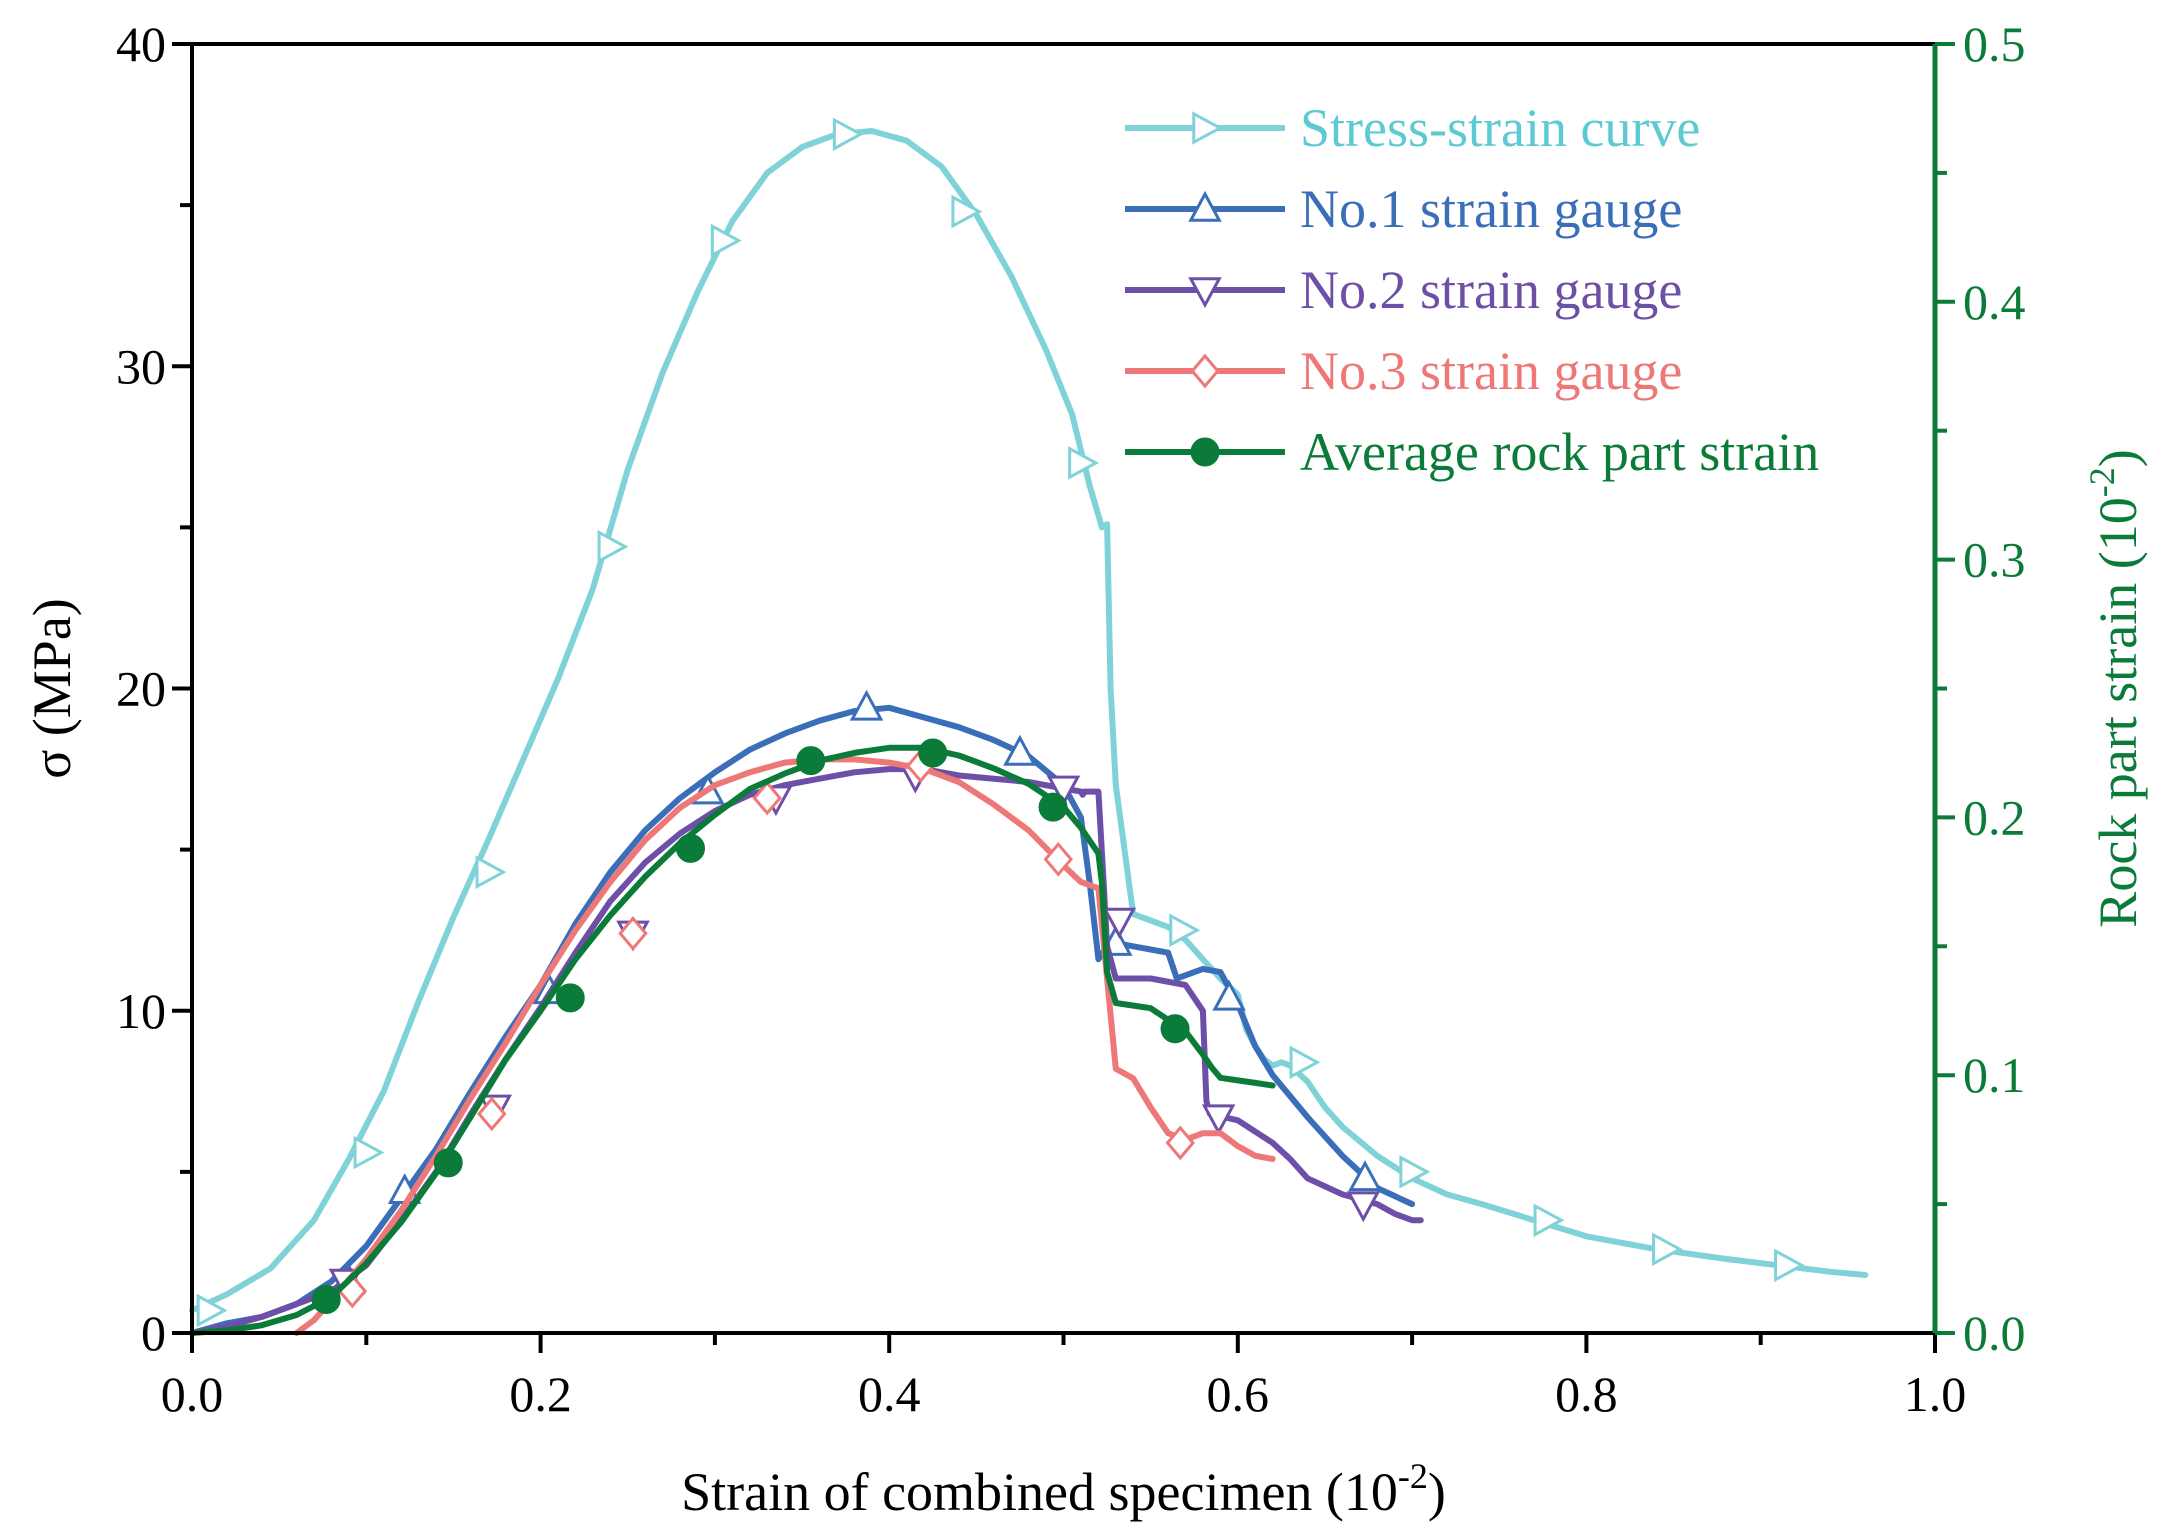 This screenshot has height=1530, width=2160. I want to click on y2-tick-label: 0.3, so click(1994, 560).